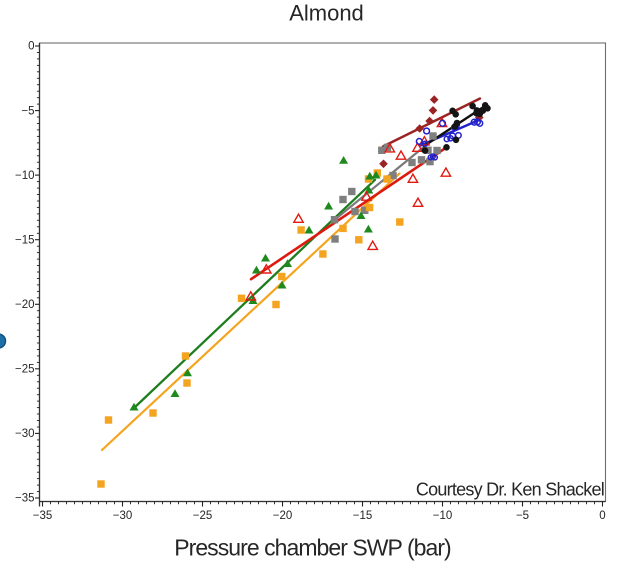  Describe the element at coordinates (326, 13) in the screenshot. I see `svg-text: Almond` at that location.